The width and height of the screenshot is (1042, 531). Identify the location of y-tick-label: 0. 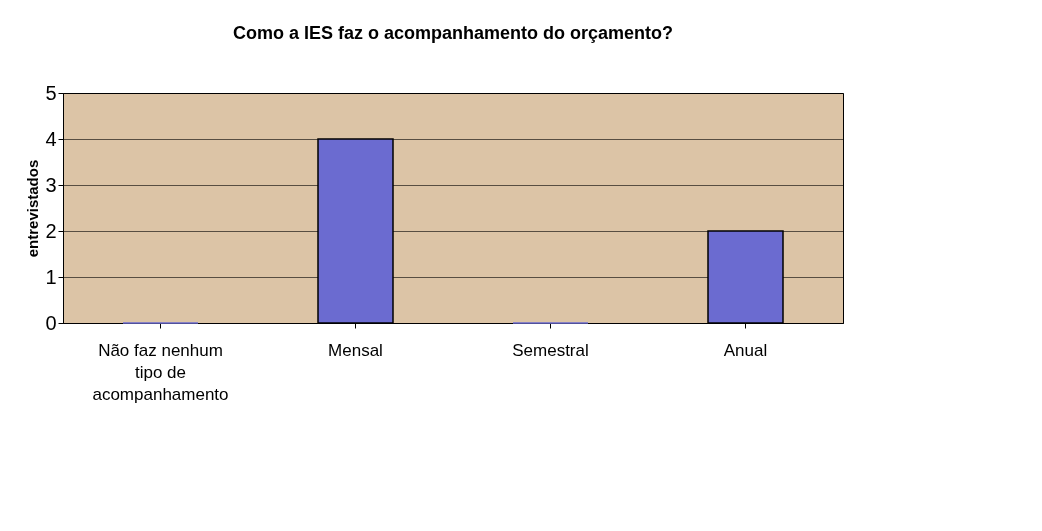
(51, 322).